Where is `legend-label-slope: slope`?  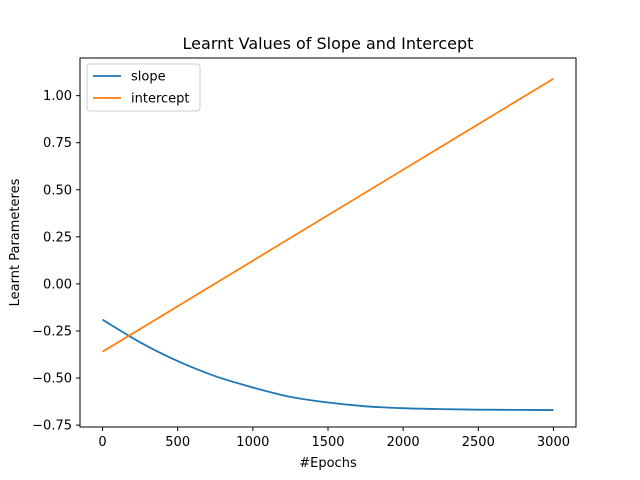
legend-label-slope: slope is located at coordinates (148, 77).